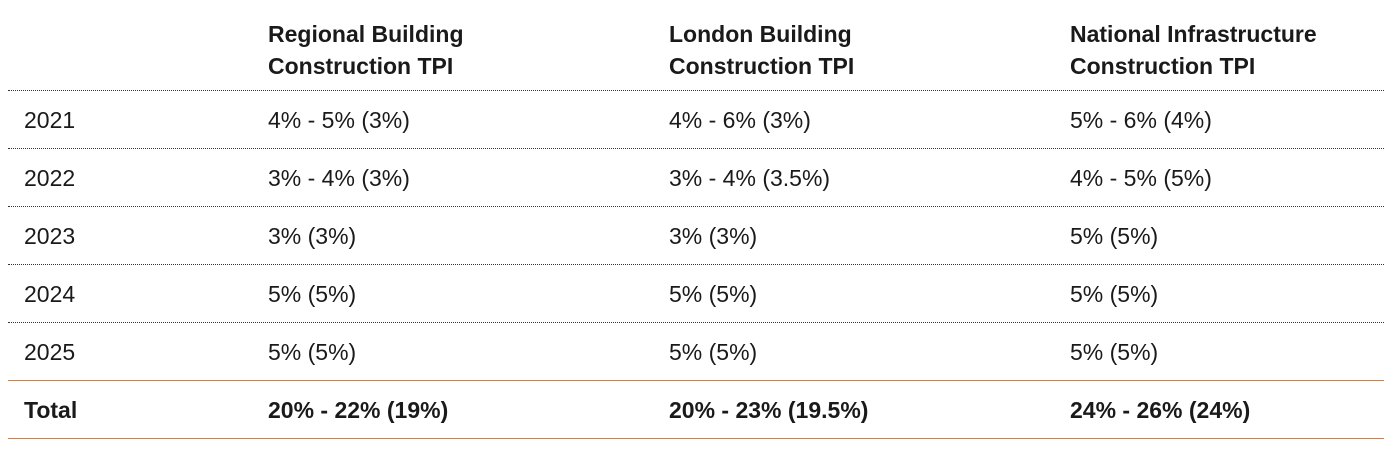  I want to click on regional-value-cell: 3% - 4% (3%), so click(339, 177).